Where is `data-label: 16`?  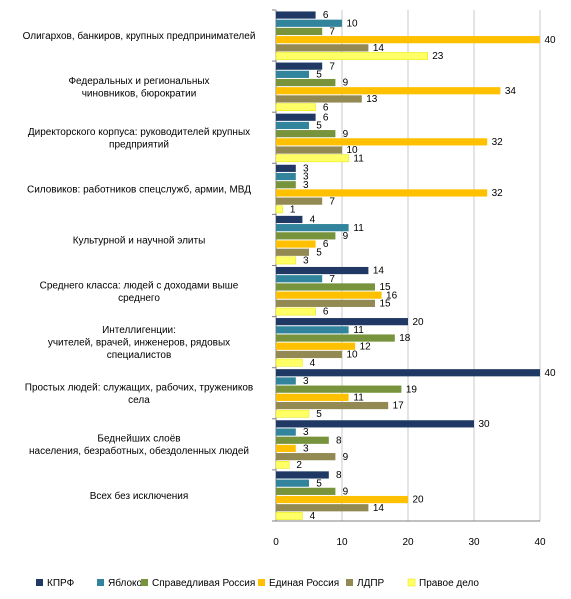 data-label: 16 is located at coordinates (392, 295).